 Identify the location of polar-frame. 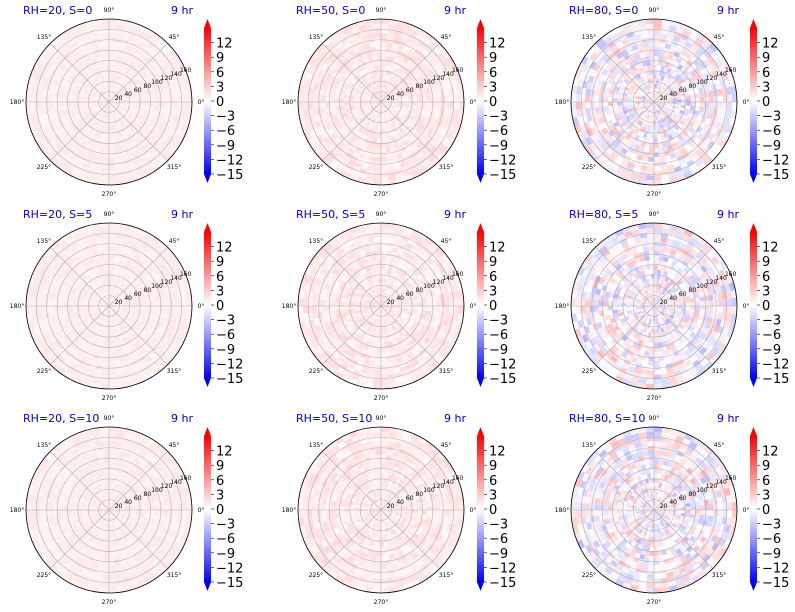
(109, 102).